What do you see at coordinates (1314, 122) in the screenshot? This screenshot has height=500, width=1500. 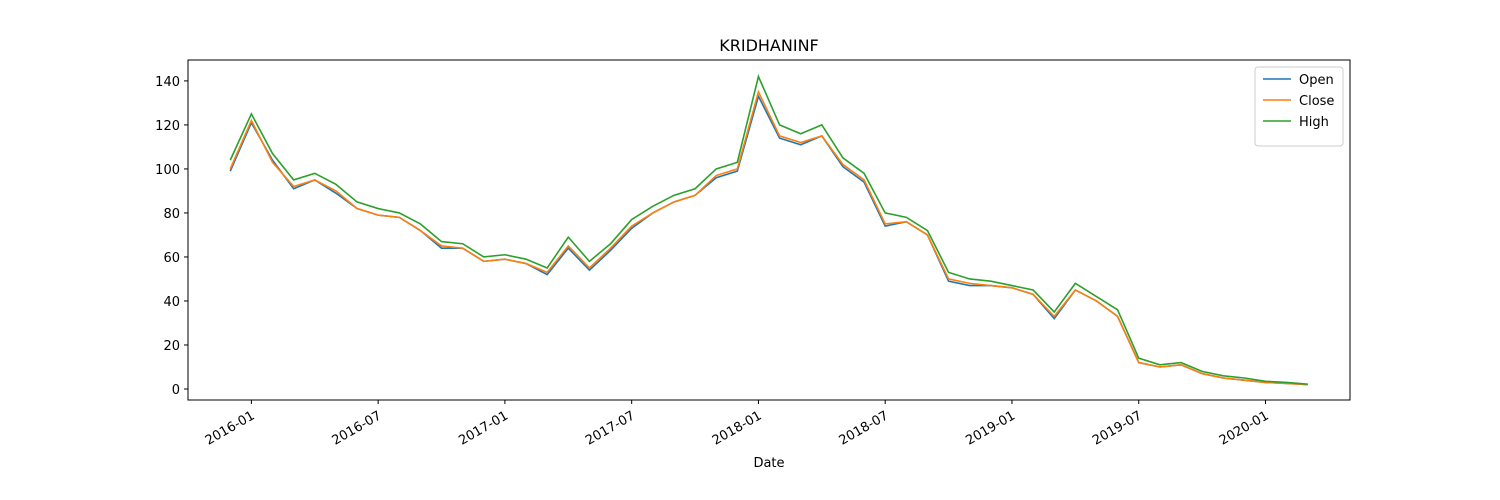 I see `legend-label: High` at bounding box center [1314, 122].